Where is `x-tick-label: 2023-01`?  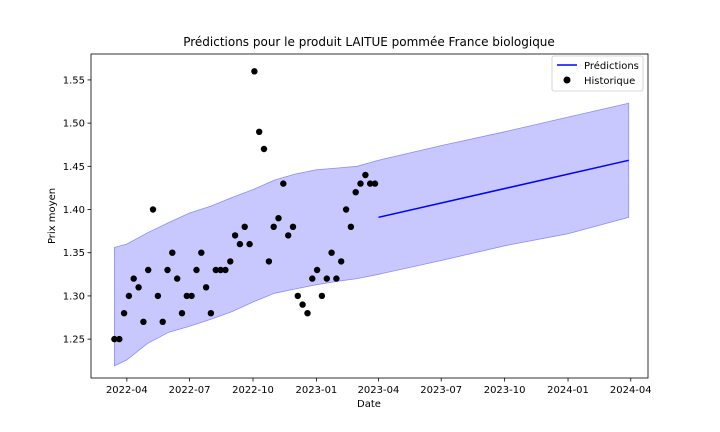 x-tick-label: 2023-01 is located at coordinates (317, 390).